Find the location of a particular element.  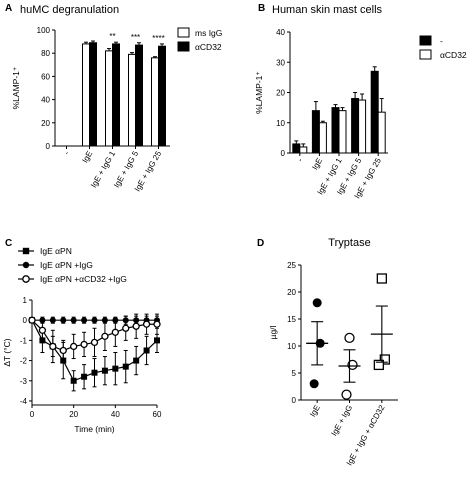

panel-a-y-tick-label: 0 is located at coordinates (48, 146).